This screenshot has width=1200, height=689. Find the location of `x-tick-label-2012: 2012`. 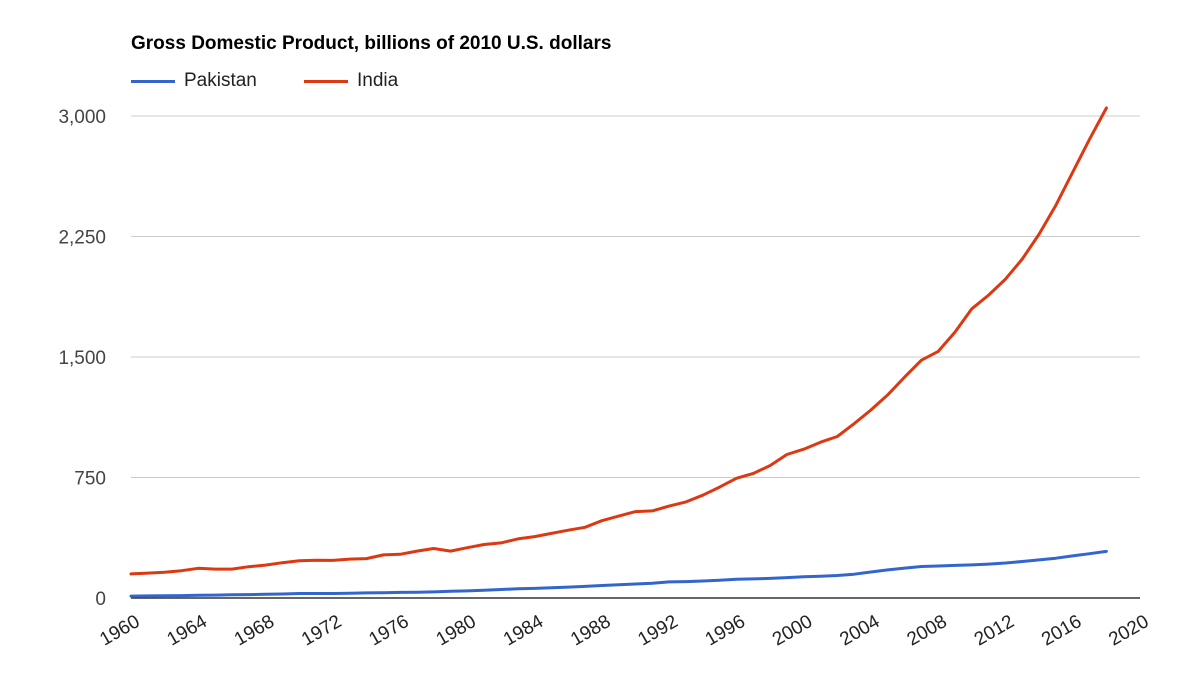

x-tick-label-2012: 2012 is located at coordinates (994, 630).